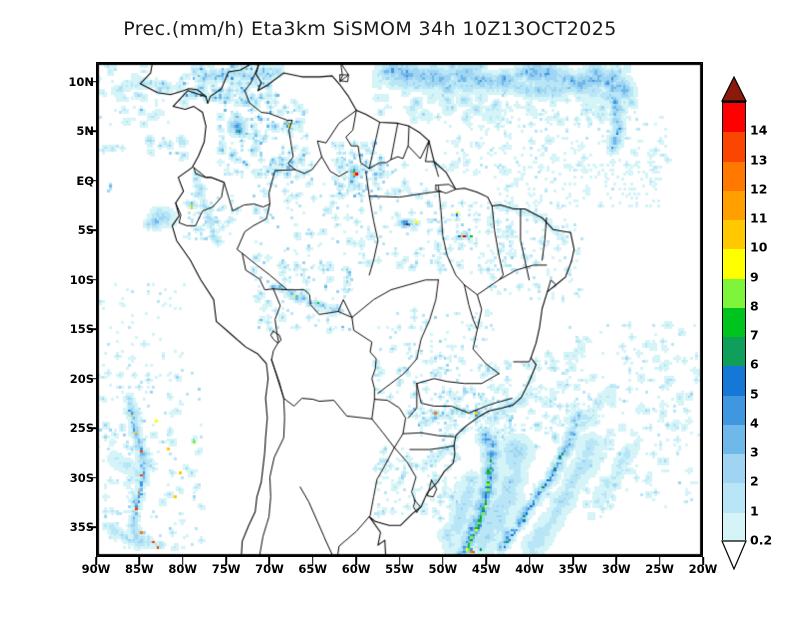 The image size is (800, 618). I want to click on colorbar-label-8: 8, so click(754, 306).